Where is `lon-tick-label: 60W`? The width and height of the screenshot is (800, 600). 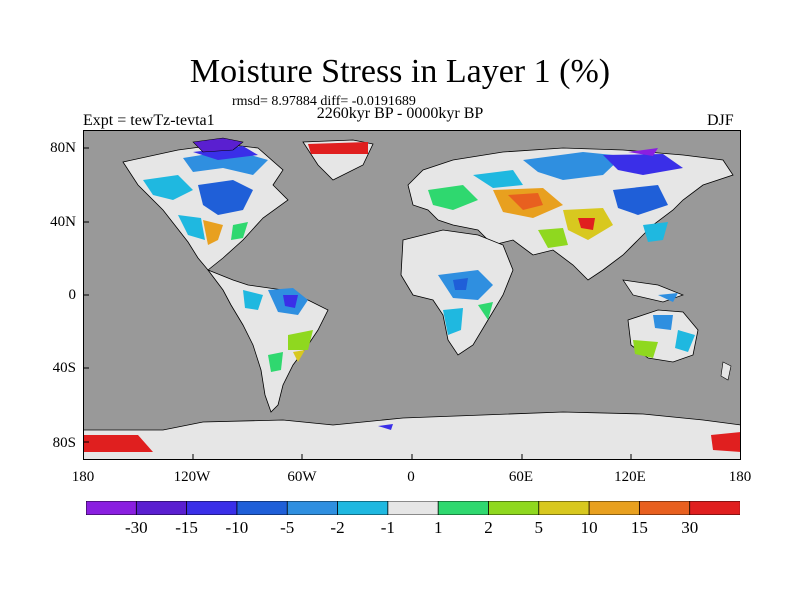
lon-tick-label: 60W is located at coordinates (302, 477).